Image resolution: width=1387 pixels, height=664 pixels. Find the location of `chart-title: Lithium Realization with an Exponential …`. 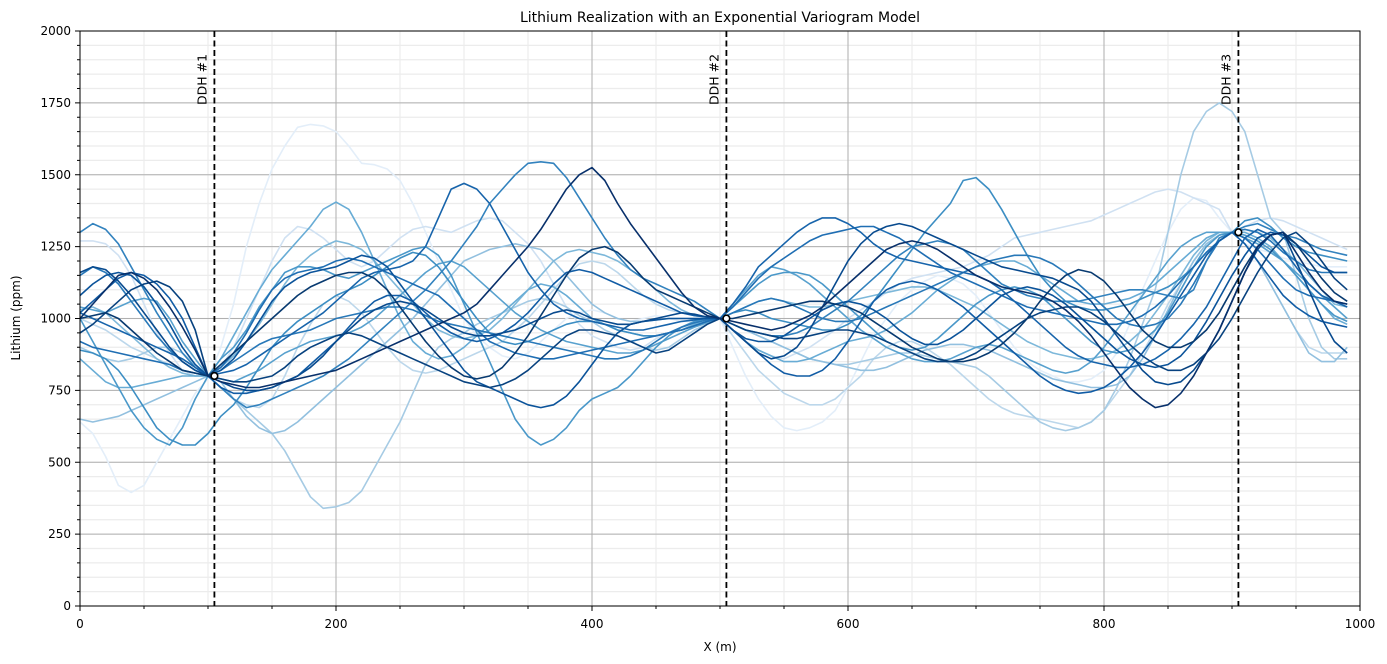

chart-title: Lithium Realization with an Exponential … is located at coordinates (720, 18).